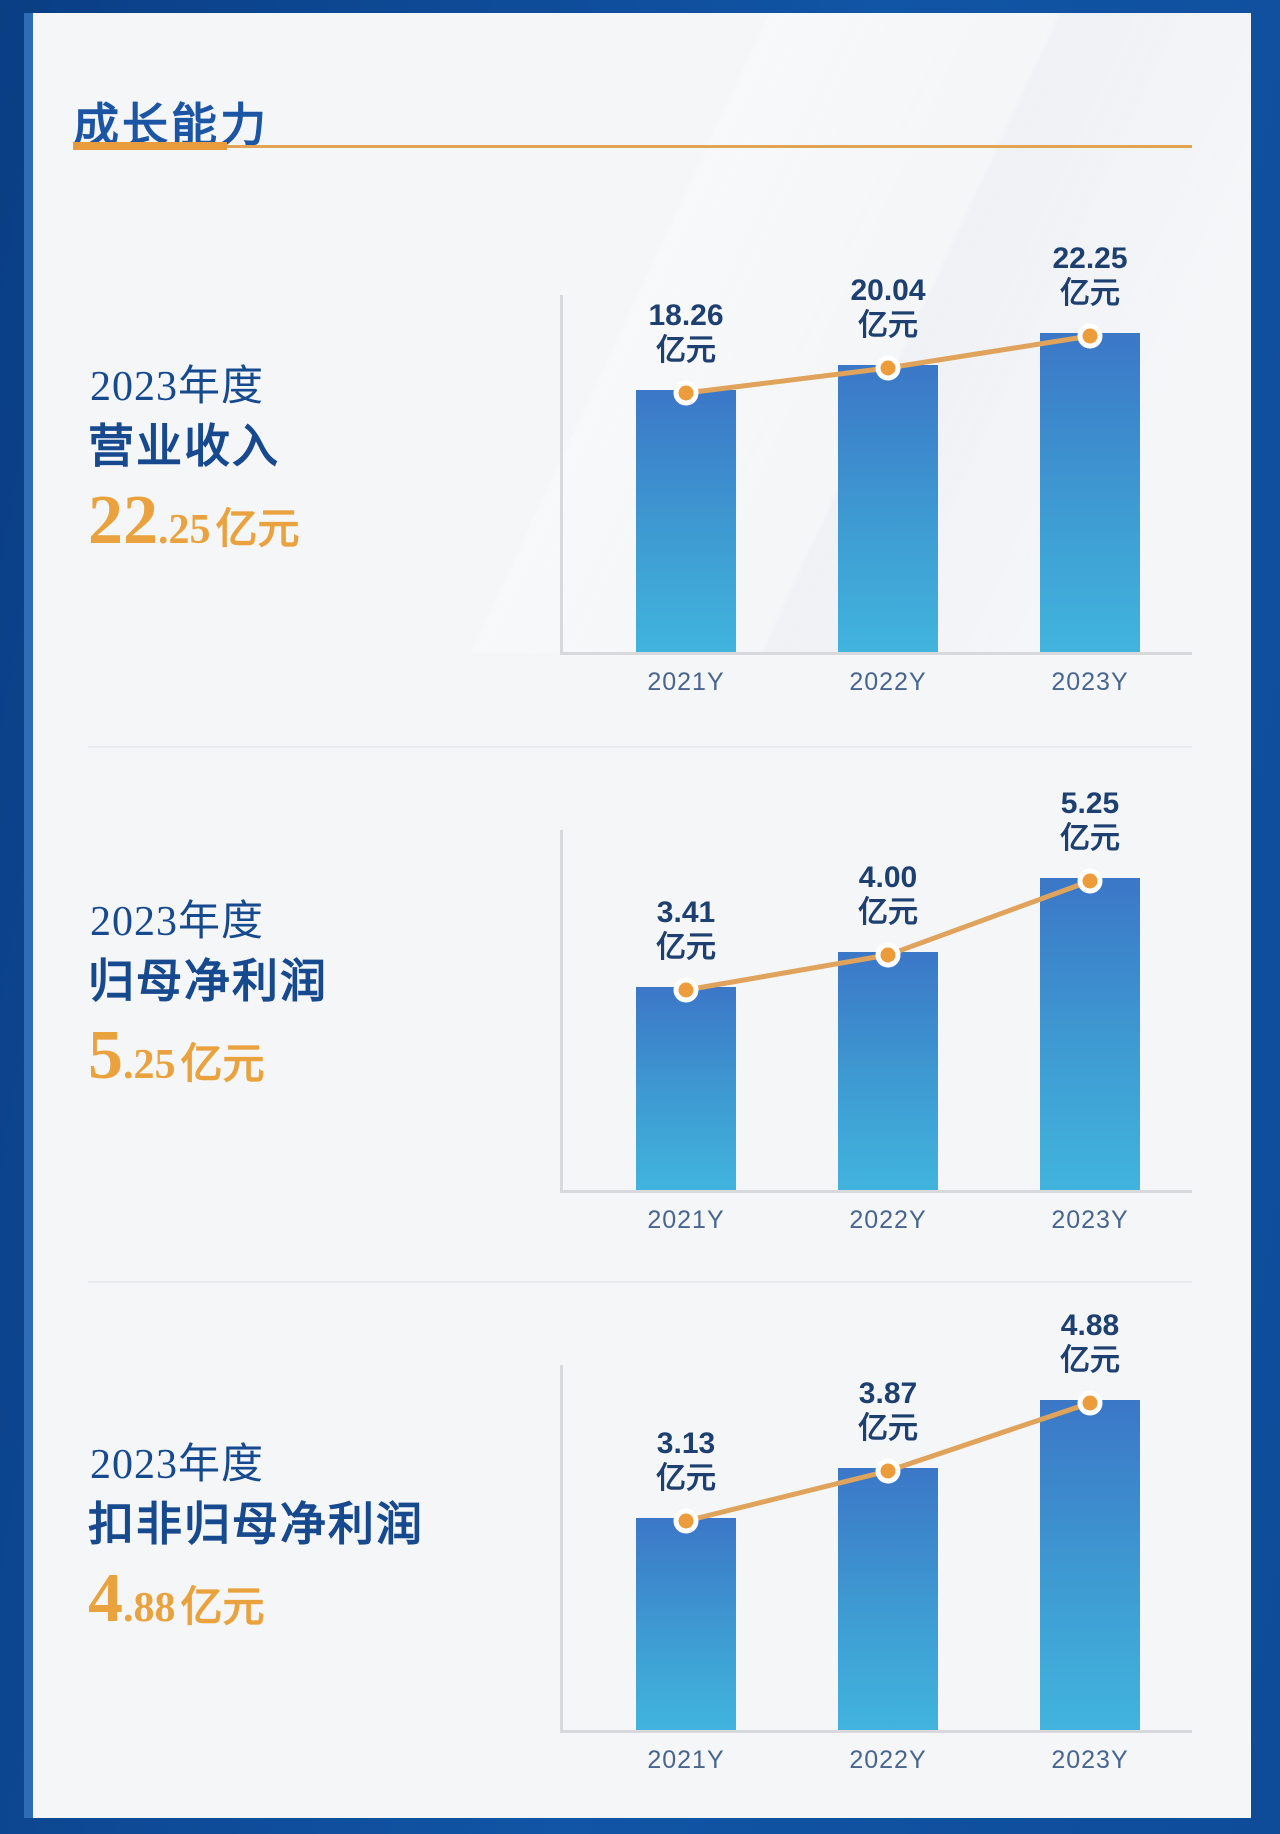  What do you see at coordinates (686, 315) in the screenshot?
I see `value-label-number: 18.26` at bounding box center [686, 315].